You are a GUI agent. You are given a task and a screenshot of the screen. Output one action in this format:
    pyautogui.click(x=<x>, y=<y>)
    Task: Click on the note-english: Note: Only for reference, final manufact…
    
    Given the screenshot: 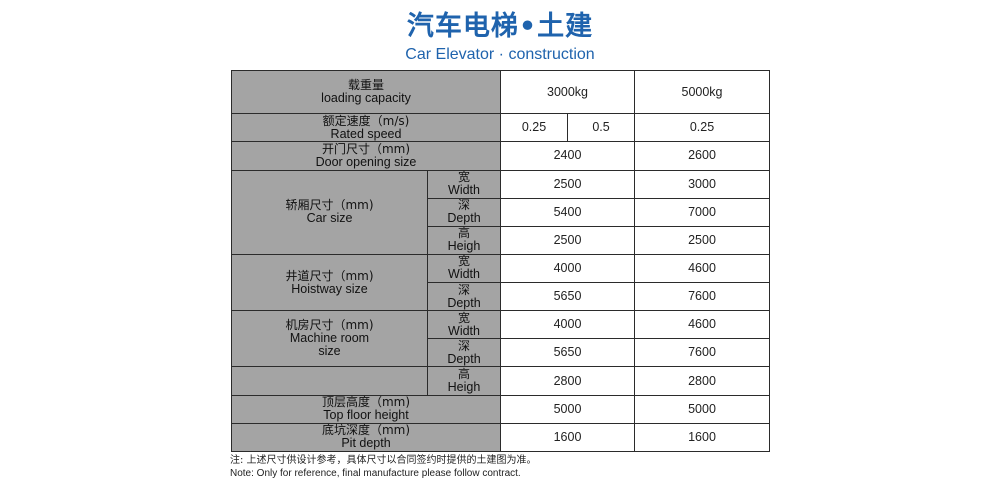 What is the action you would take?
    pyautogui.click(x=375, y=473)
    